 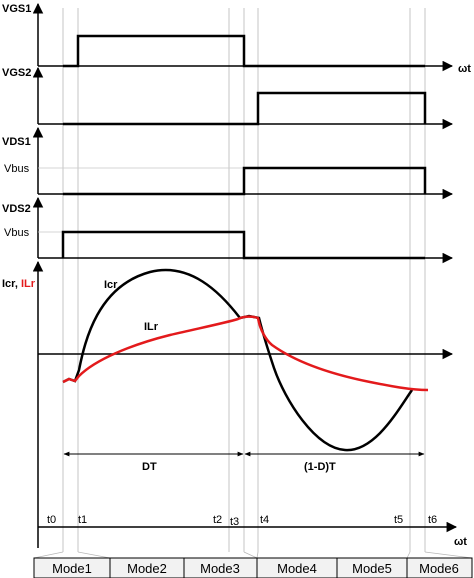 What do you see at coordinates (234, 522) in the screenshot?
I see `time-mark-t3: t3` at bounding box center [234, 522].